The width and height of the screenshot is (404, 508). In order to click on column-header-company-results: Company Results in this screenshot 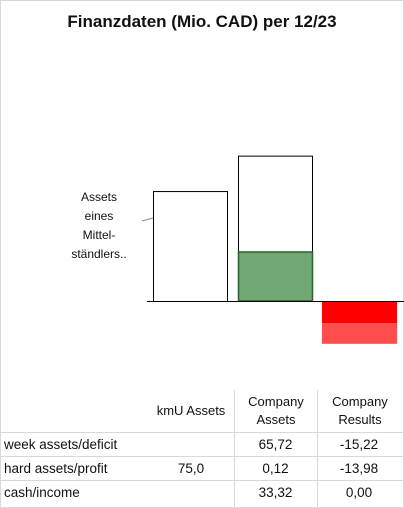, I will do `click(360, 410)`.